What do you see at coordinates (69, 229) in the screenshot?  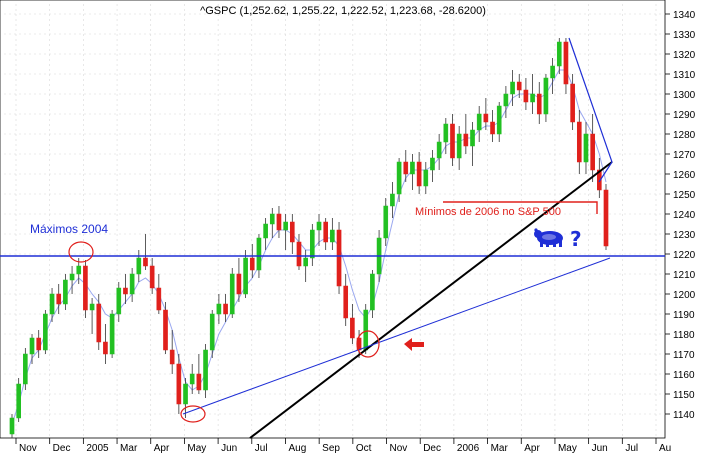 I see `annotation-maximos-2004: Máximos 2004` at bounding box center [69, 229].